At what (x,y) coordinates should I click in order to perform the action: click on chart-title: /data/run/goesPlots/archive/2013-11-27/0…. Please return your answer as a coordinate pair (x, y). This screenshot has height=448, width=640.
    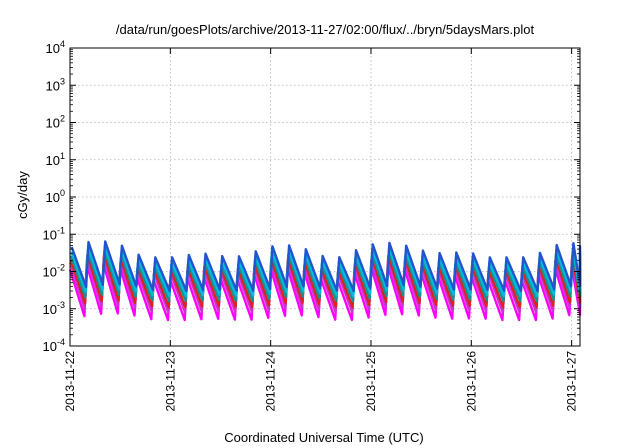
    Looking at the image, I should click on (325, 29).